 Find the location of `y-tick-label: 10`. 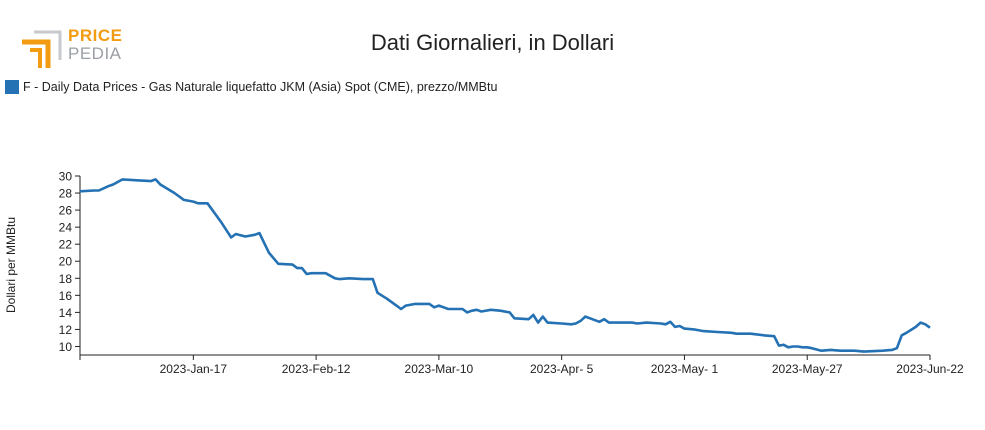

y-tick-label: 10 is located at coordinates (66, 347).